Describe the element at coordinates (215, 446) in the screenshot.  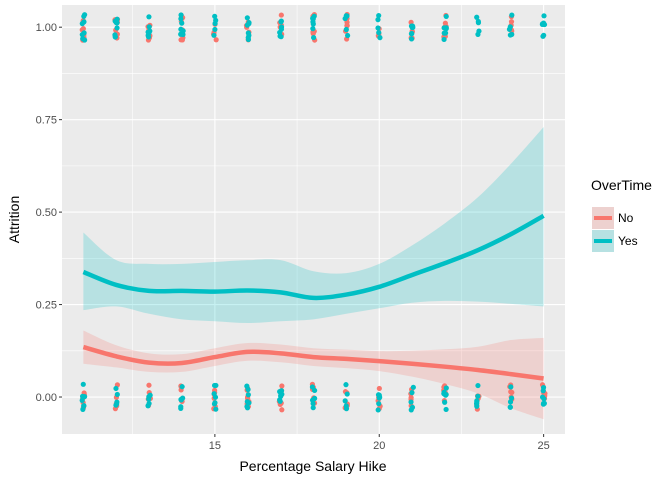
I see `x-tick-label: 15` at that location.